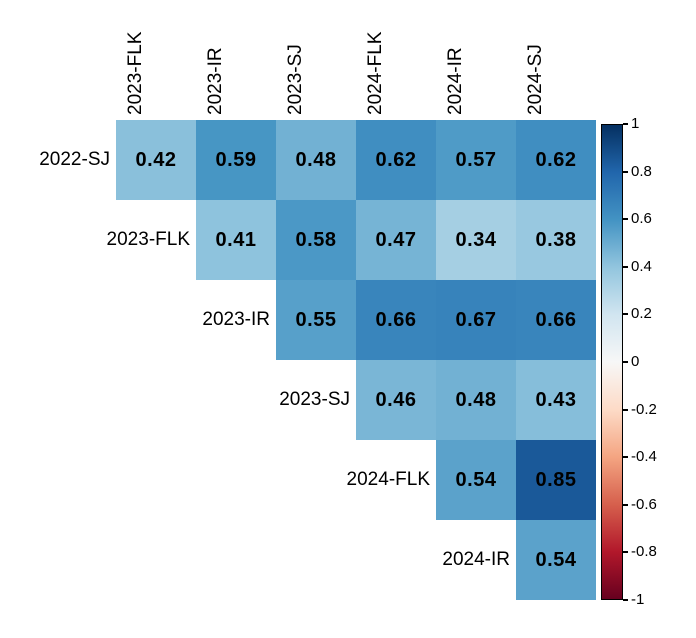 The width and height of the screenshot is (696, 638). I want to click on row-label-2023-FLK: 2023-FLK, so click(148, 239).